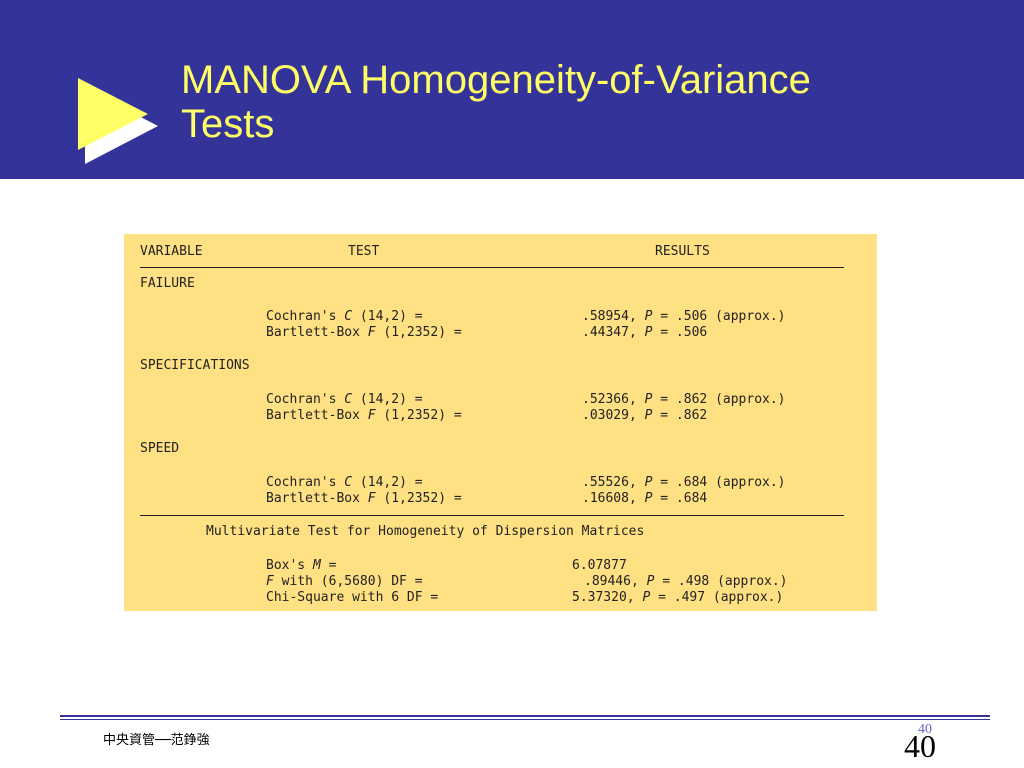  What do you see at coordinates (492, 267) in the screenshot?
I see `header-divider` at bounding box center [492, 267].